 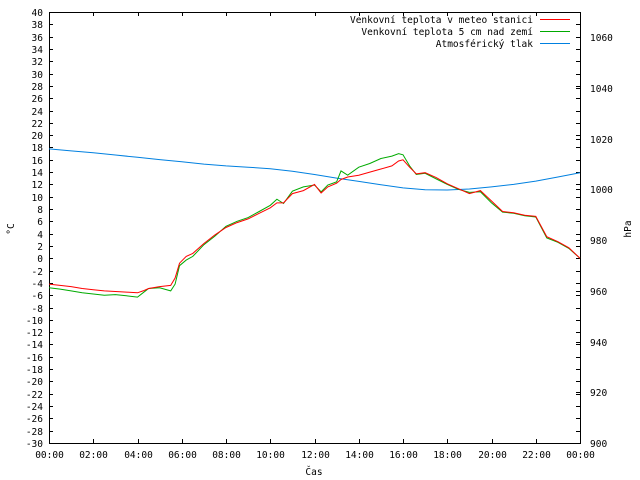 I want to click on y-axis-left-label: °C, so click(x=11, y=228).